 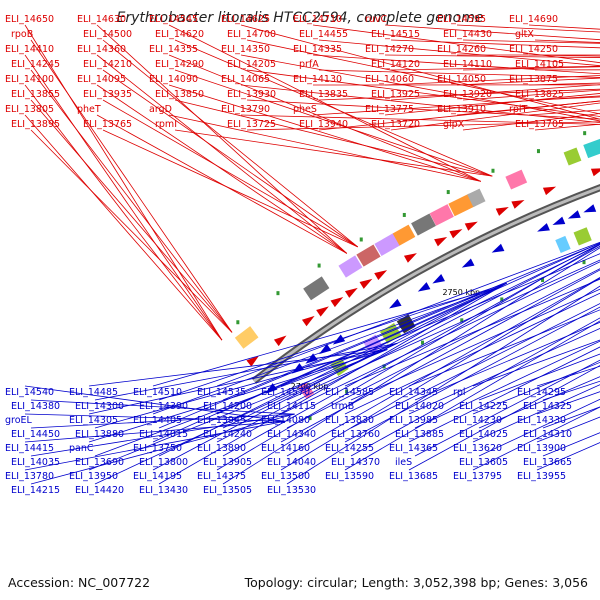 I want to click on forward-gene-label: pheT, so click(x=89, y=109).